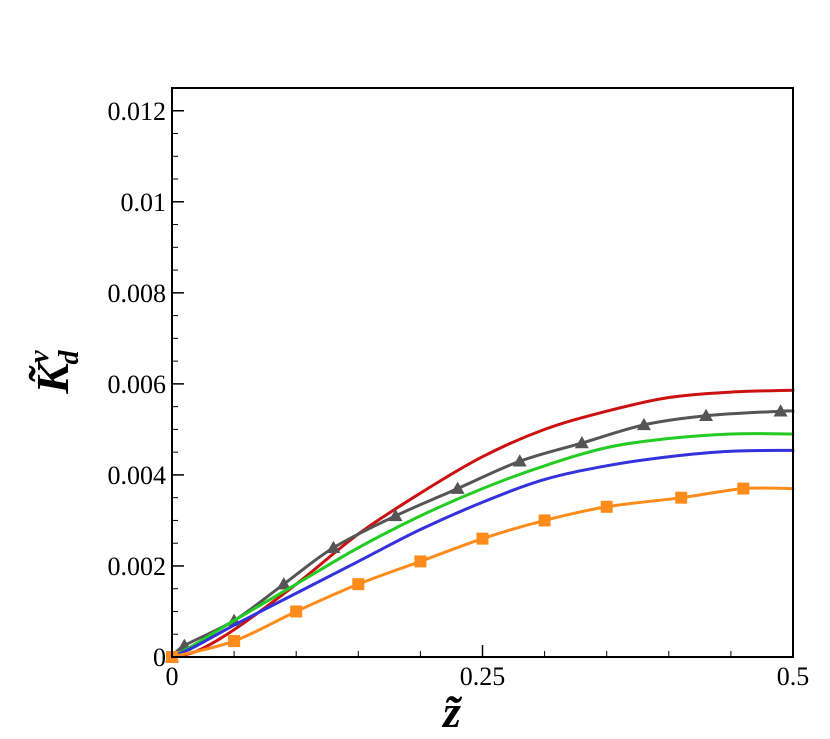 Image resolution: width=830 pixels, height=739 pixels. I want to click on y-tick-label: 0.008, so click(137, 293).